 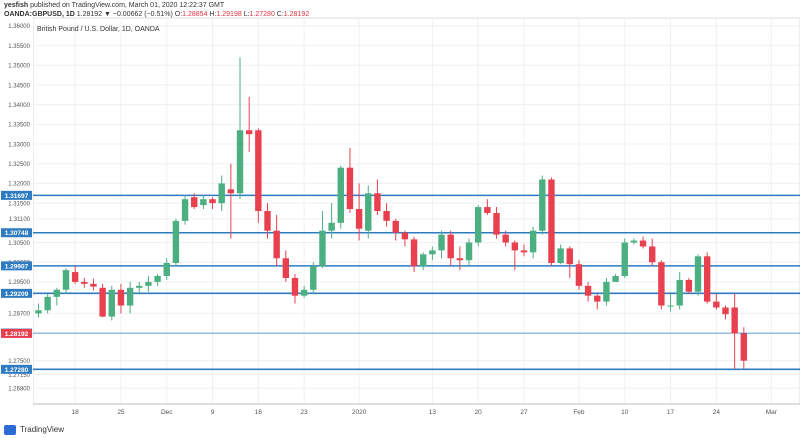 I want to click on close-value: 1.28192, so click(x=296, y=14).